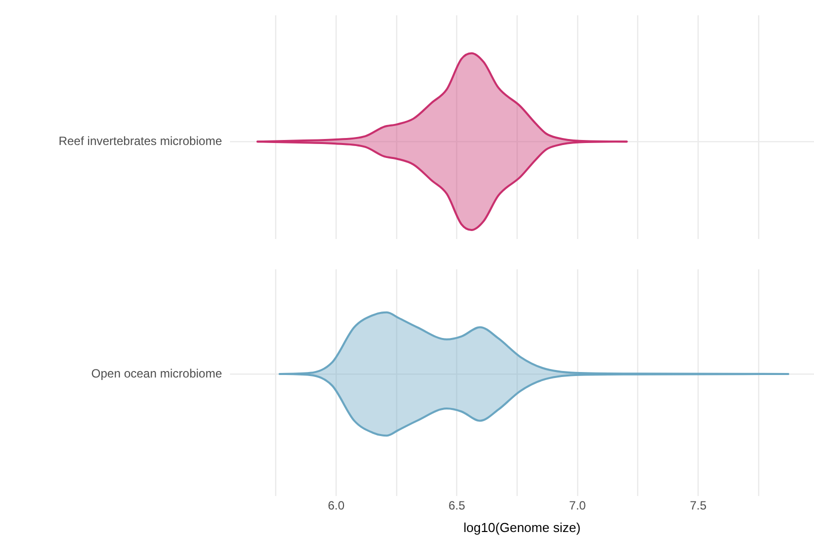 This screenshot has width=814, height=548. What do you see at coordinates (457, 505) in the screenshot?
I see `x-tick-label: 6.5` at bounding box center [457, 505].